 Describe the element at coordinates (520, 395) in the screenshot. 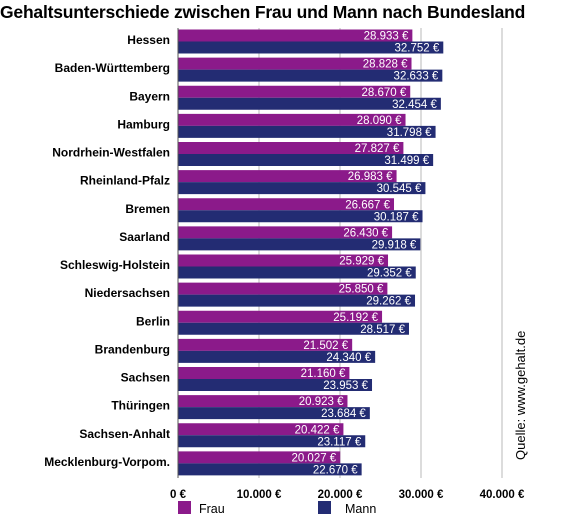

I see `source-annotation: Quelle: www.gehalt.de` at that location.